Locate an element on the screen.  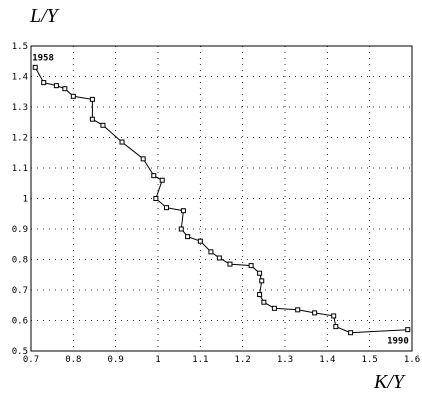
x-tick-labels: 0.7 0.8 0.9 1 1.1 1.2 1.3 1.4 1.5 1.6 is located at coordinates (221, 360).